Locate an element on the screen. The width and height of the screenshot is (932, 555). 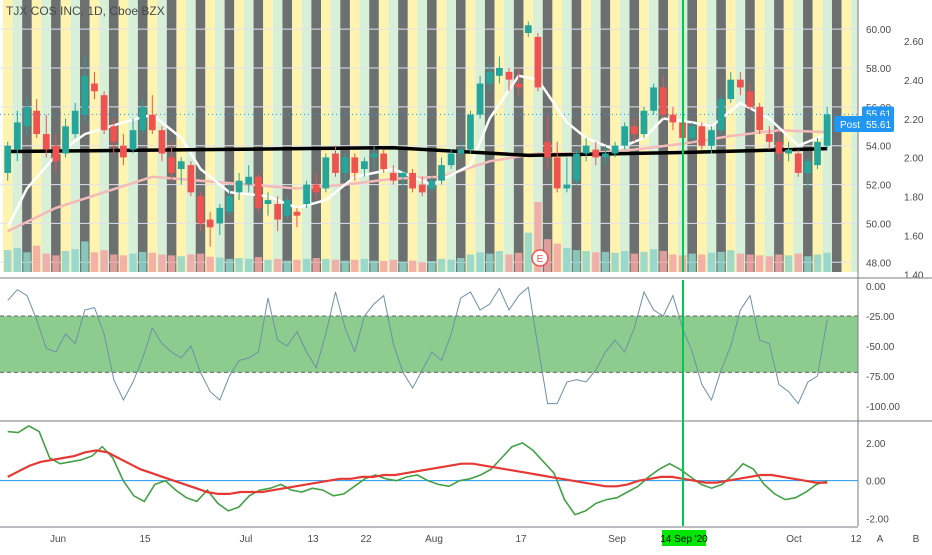
volume-bars is located at coordinates (417, 237).